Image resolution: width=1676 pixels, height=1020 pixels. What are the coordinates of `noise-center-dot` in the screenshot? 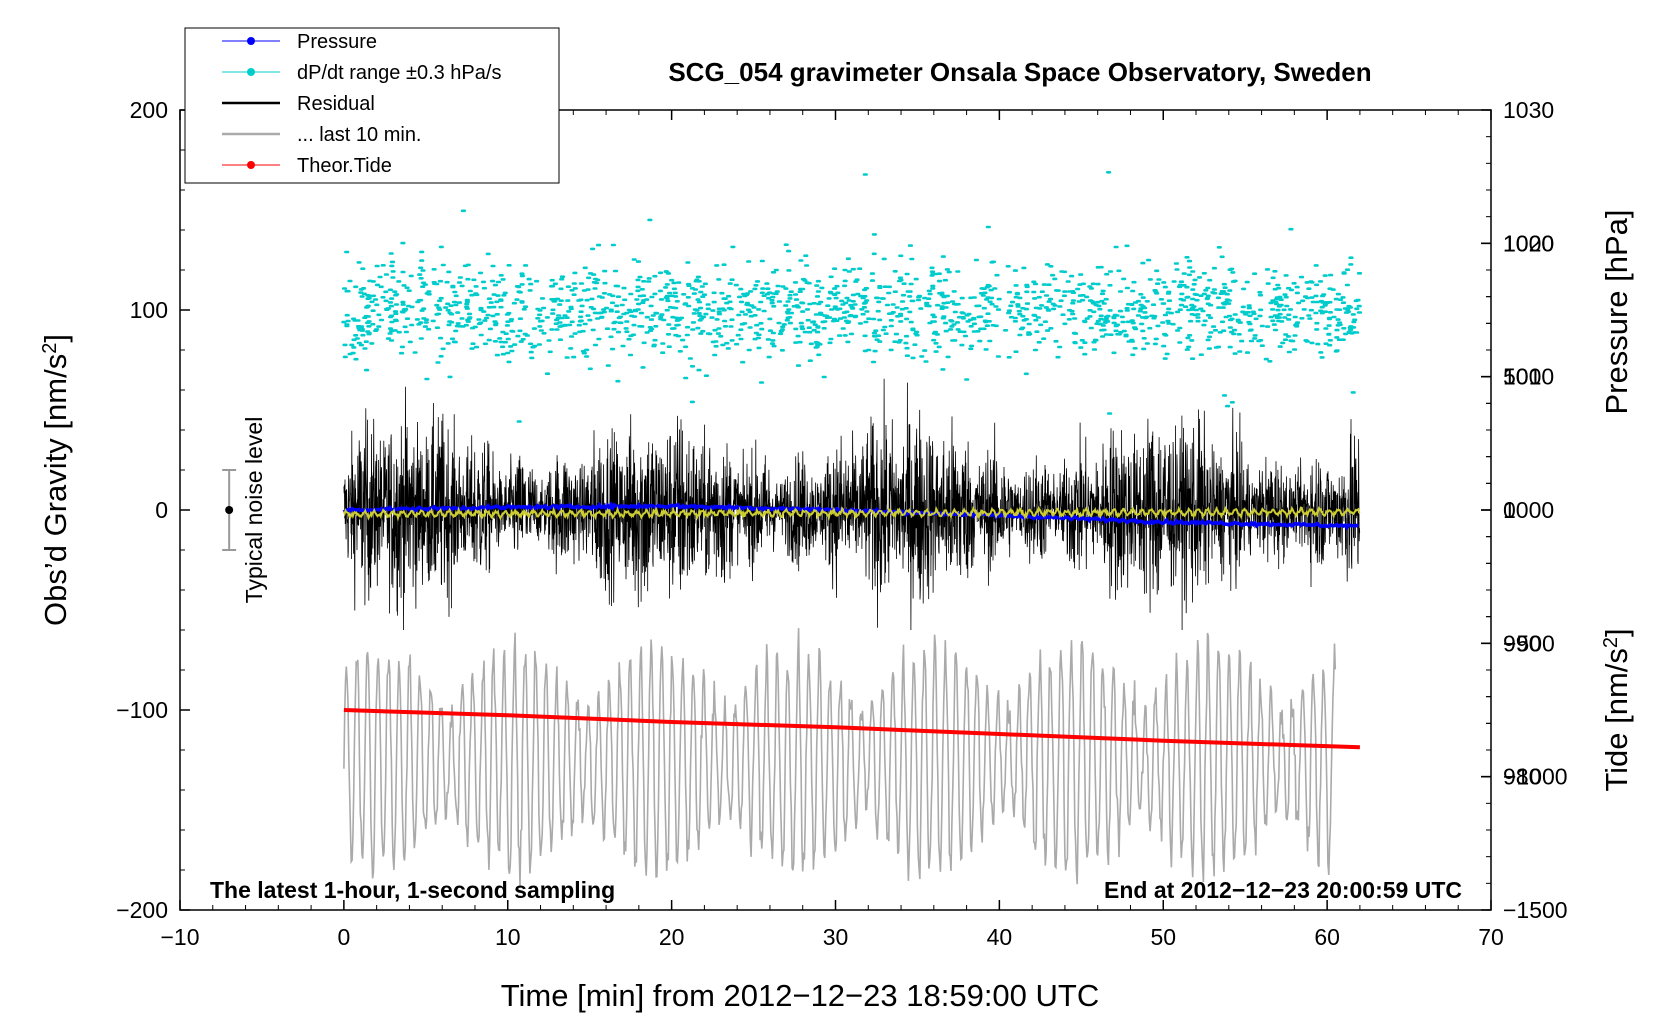 It's located at (229, 510).